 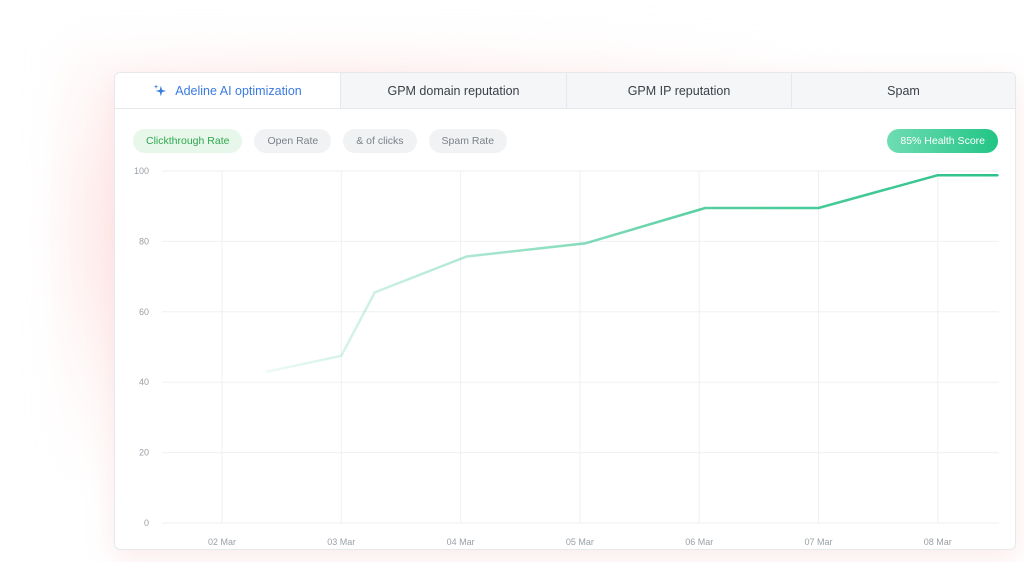 What do you see at coordinates (188, 141) in the screenshot?
I see `filter-clickthrough-rate: Clickthrough Rate` at bounding box center [188, 141].